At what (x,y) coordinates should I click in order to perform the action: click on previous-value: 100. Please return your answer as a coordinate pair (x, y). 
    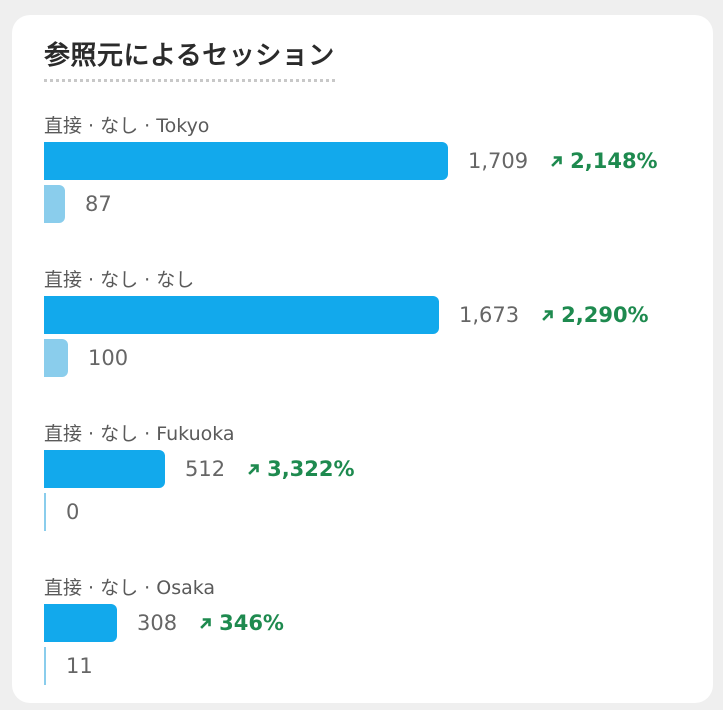
    Looking at the image, I should click on (108, 358).